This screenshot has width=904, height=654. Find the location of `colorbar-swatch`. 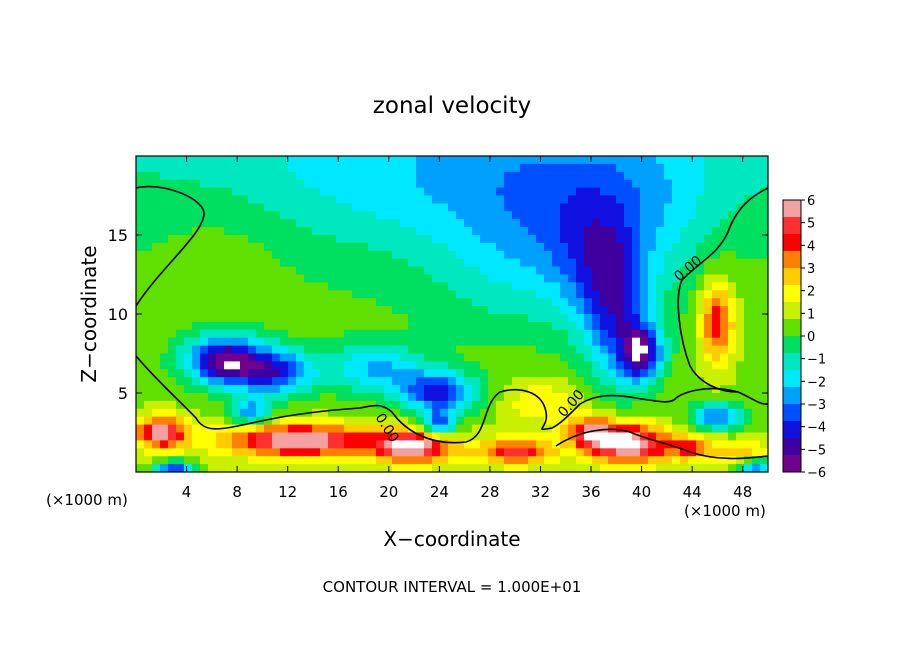

colorbar-swatch is located at coordinates (792, 379).